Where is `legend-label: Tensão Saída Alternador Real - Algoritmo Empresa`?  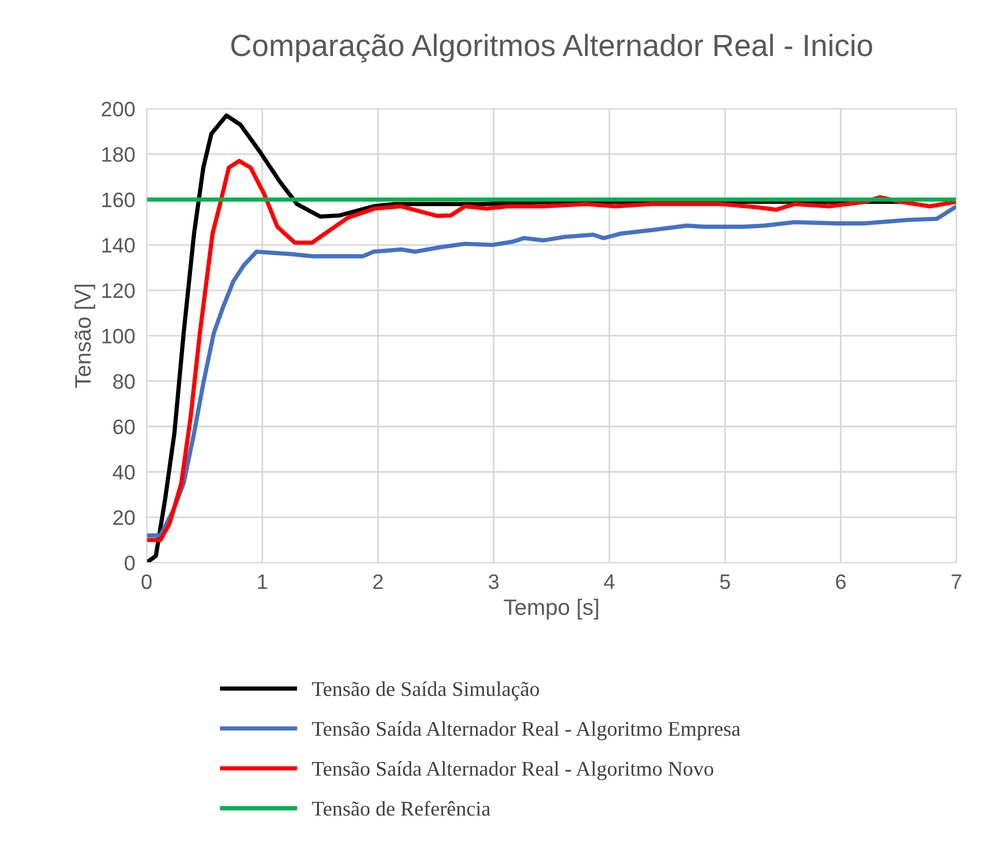
legend-label: Tensão Saída Alternador Real - Algoritmo Empresa is located at coordinates (526, 730).